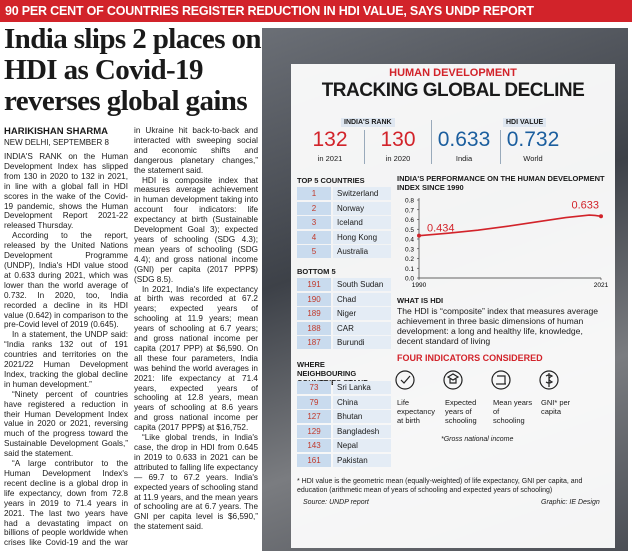  I want to click on list-row: 143 Nepal, so click(344, 445).